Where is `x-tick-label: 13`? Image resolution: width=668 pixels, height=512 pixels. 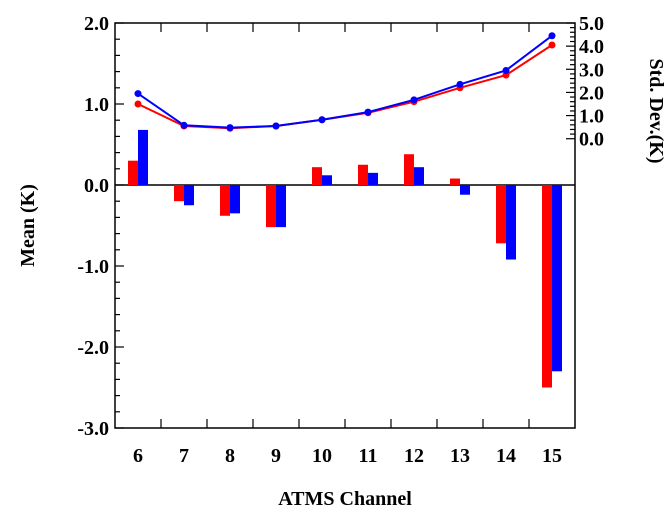
x-tick-label: 13 is located at coordinates (460, 456).